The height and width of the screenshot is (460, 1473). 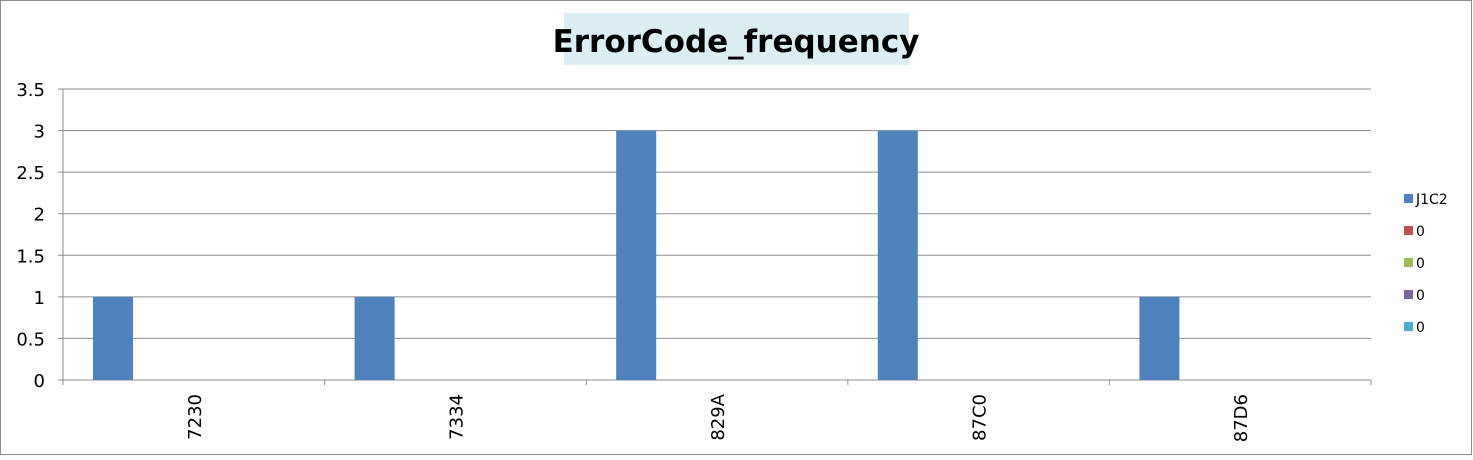 What do you see at coordinates (1159, 338) in the screenshot?
I see `bar-j1c2-87D6` at bounding box center [1159, 338].